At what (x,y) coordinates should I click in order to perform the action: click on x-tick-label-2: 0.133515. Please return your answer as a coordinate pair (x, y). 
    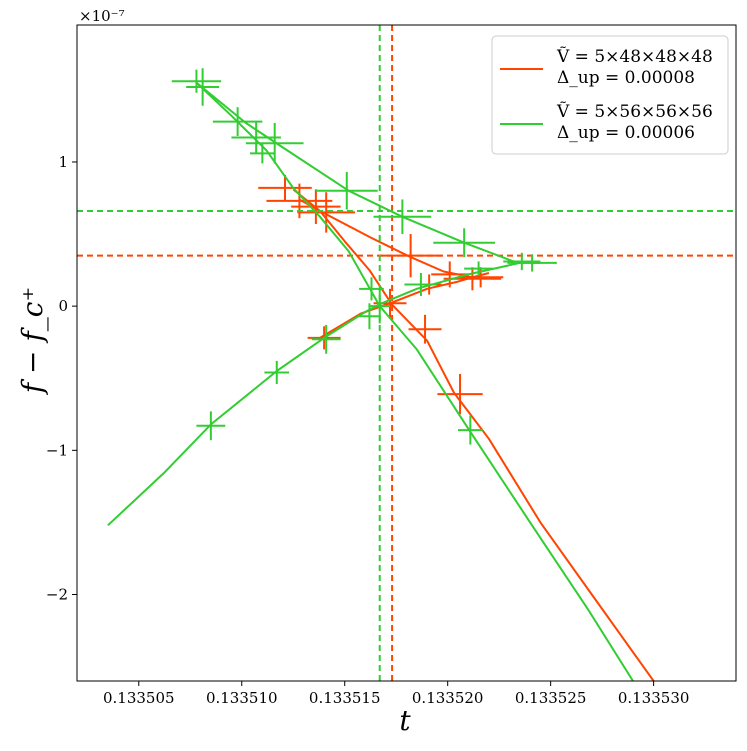
    Looking at the image, I should click on (345, 698).